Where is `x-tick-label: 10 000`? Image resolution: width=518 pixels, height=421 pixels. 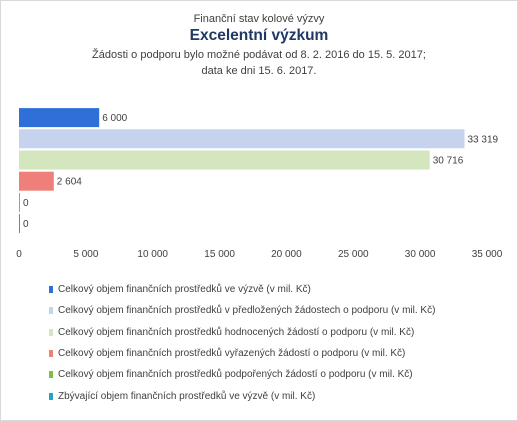
x-tick-label: 10 000 is located at coordinates (152, 254).